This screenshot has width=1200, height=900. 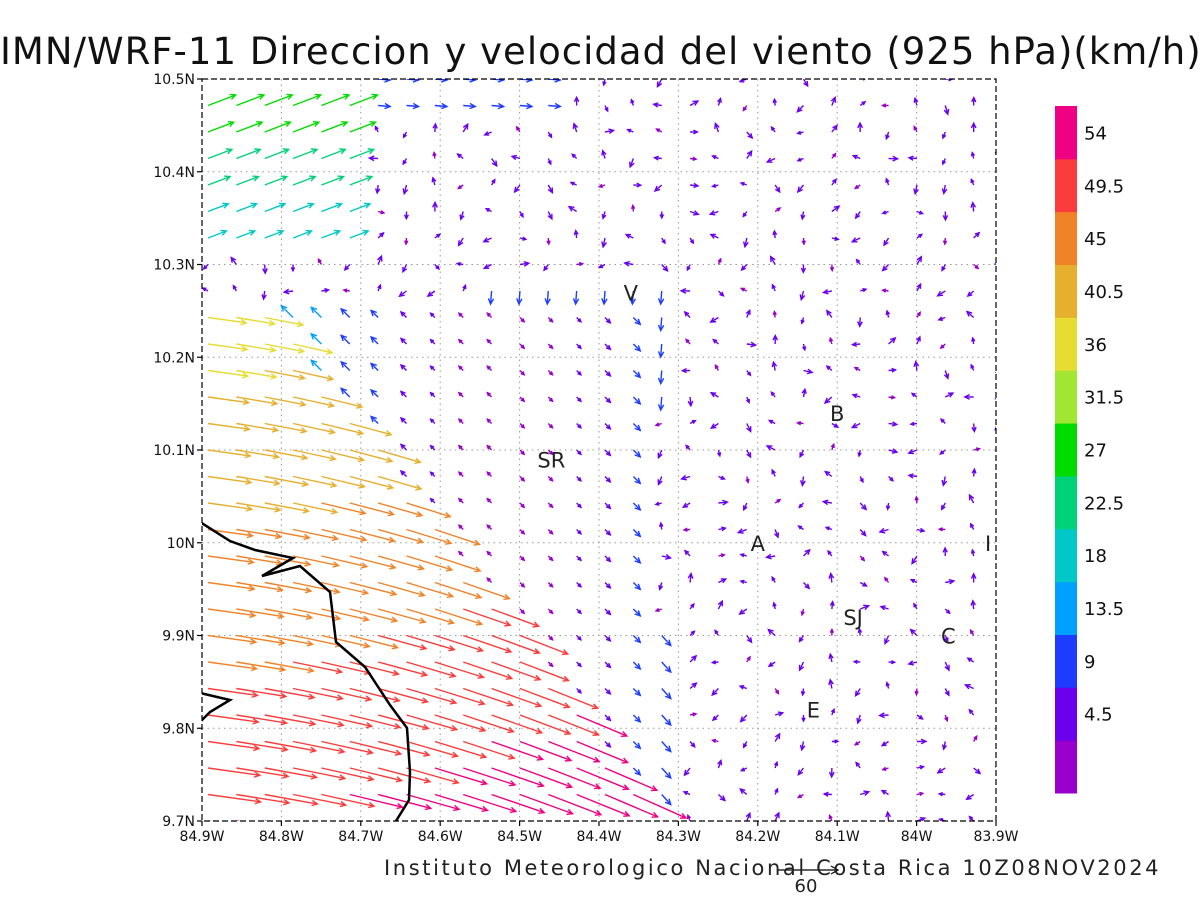 What do you see at coordinates (1104, 609) in the screenshot?
I see `colorbar-label: 13.5` at bounding box center [1104, 609].